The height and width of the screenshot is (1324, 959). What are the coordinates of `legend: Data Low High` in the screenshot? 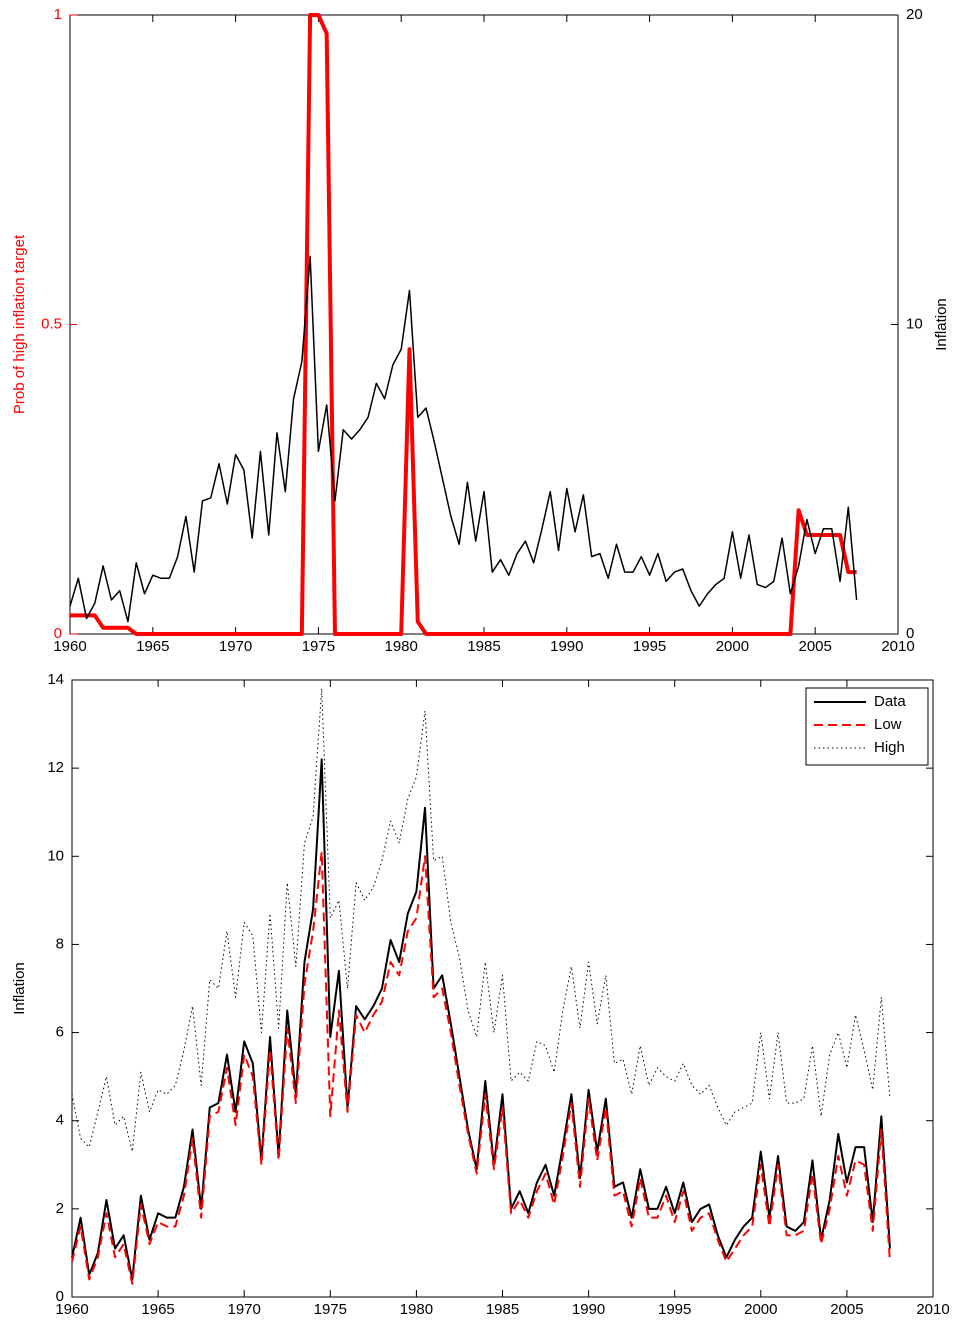 It's located at (867, 726).